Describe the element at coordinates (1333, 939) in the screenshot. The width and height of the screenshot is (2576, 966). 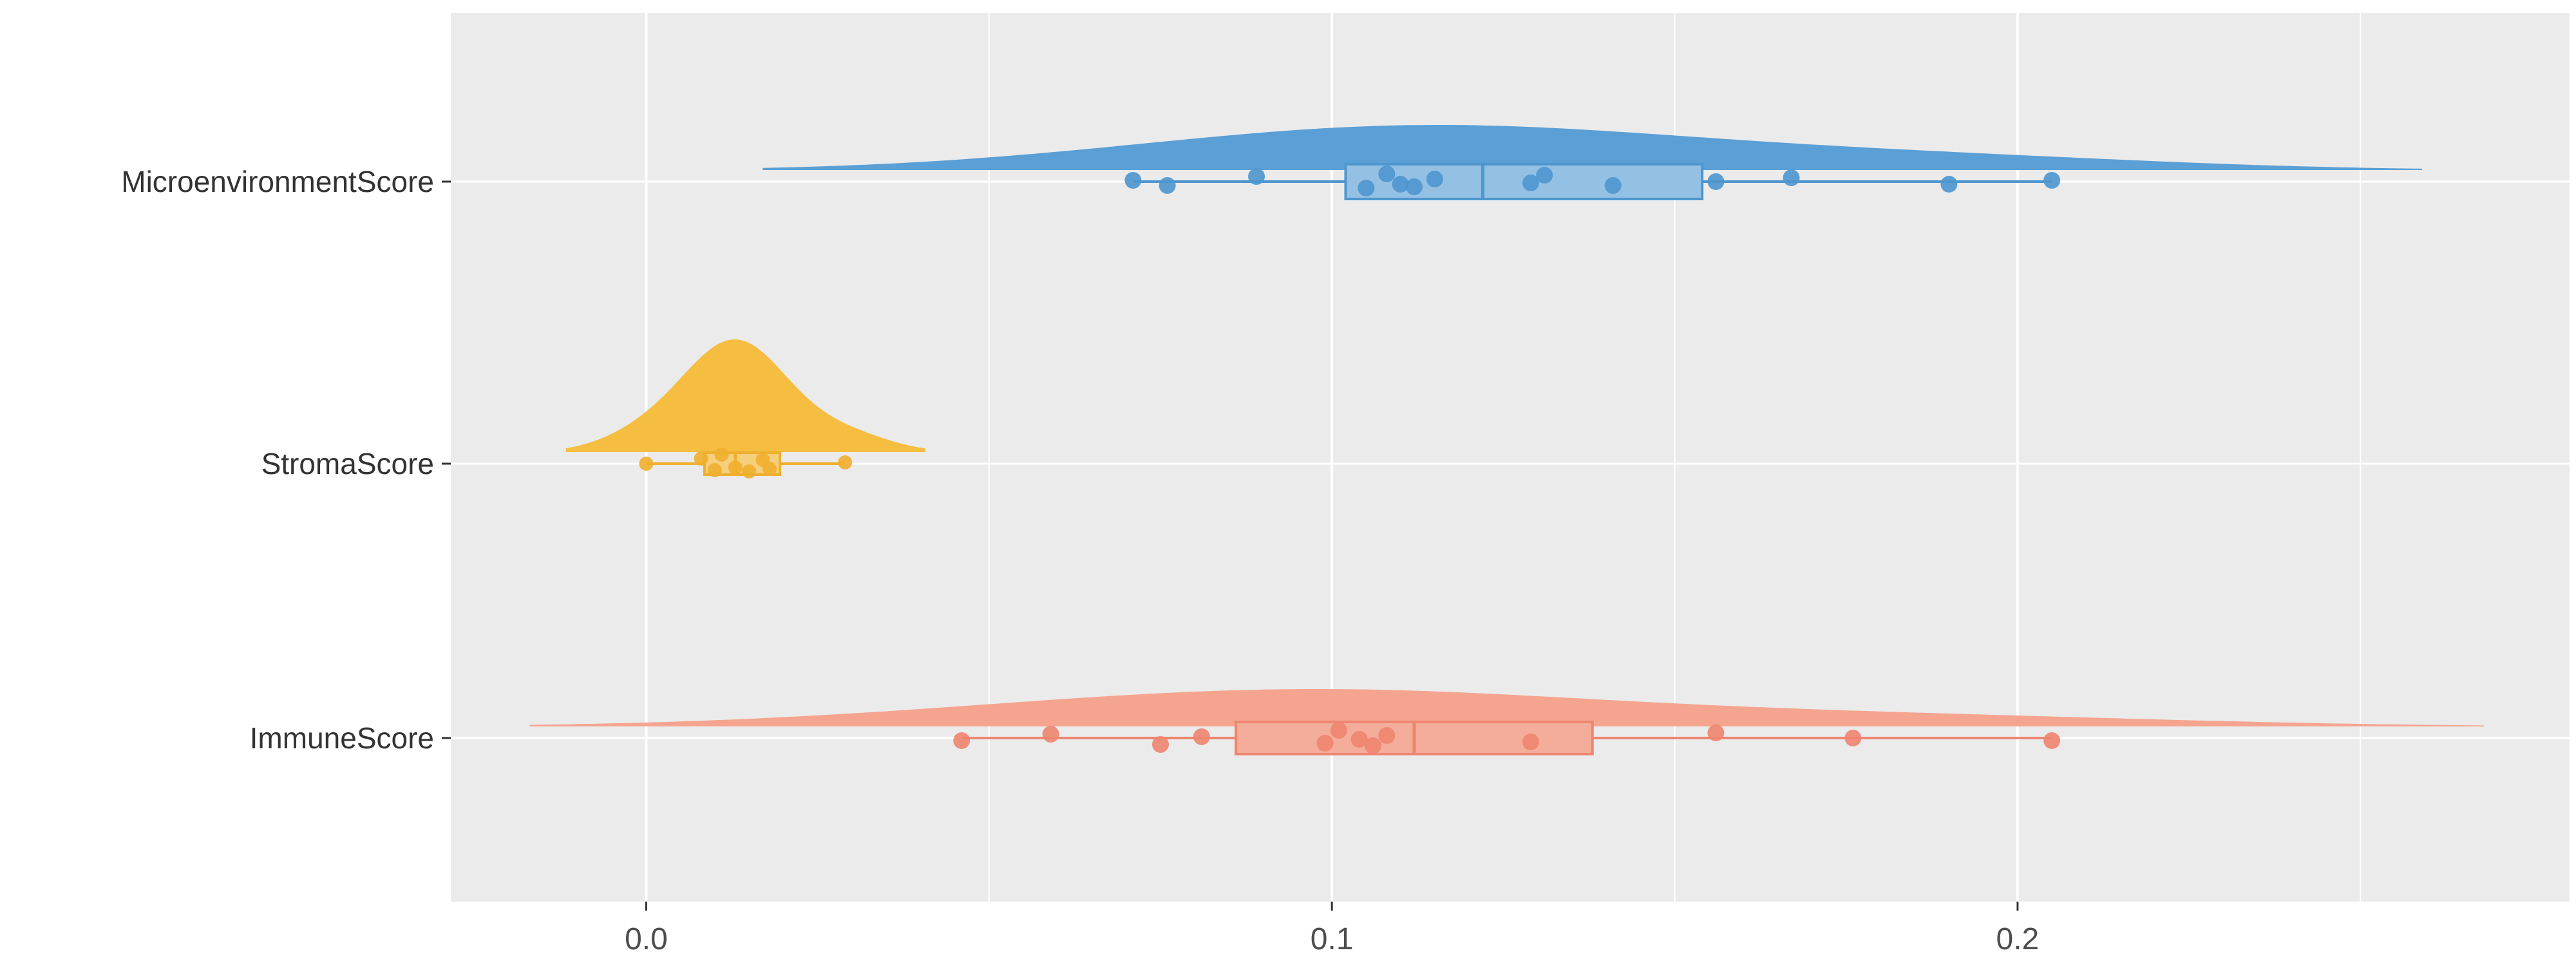
I see `x-axis-tick-label: 0.1` at that location.